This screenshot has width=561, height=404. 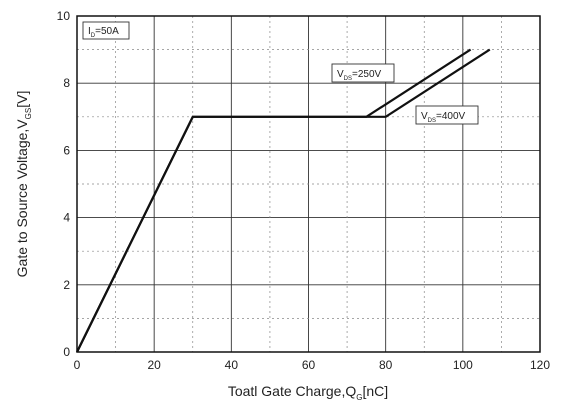 I want to click on annotation-vds-250v: VDS=250V, so click(x=363, y=73).